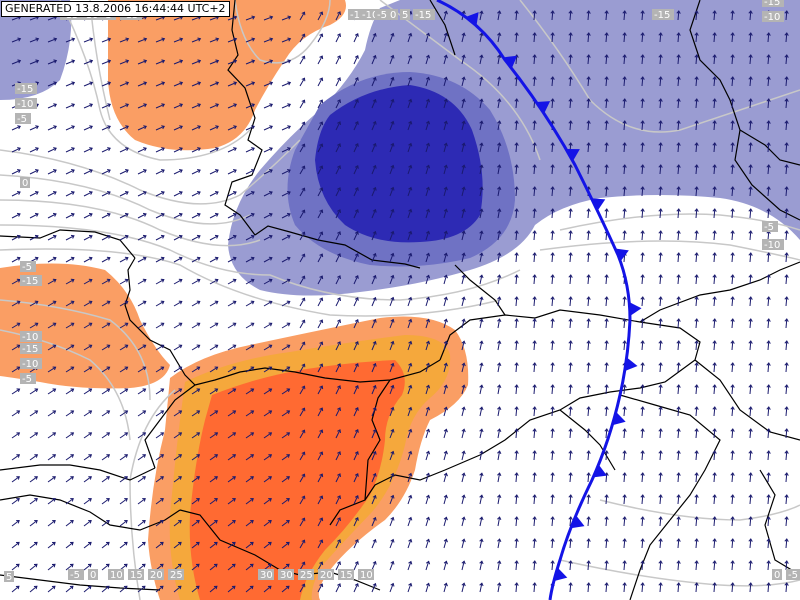 The width and height of the screenshot is (800, 600). What do you see at coordinates (28, 379) in the screenshot?
I see `isoline-label: -5` at bounding box center [28, 379].